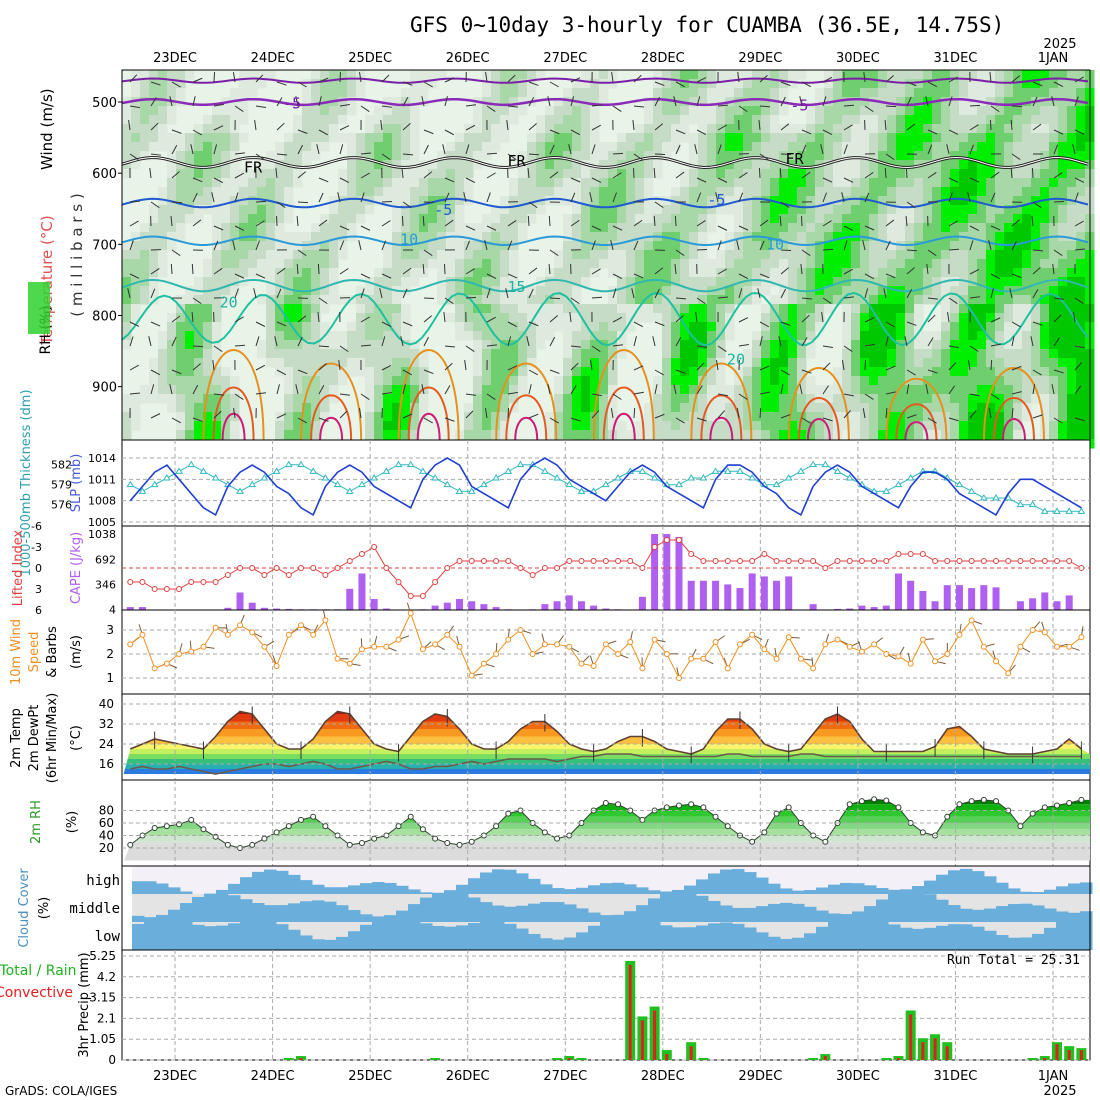  I want to click on thickness-line-marker, so click(349, 490).